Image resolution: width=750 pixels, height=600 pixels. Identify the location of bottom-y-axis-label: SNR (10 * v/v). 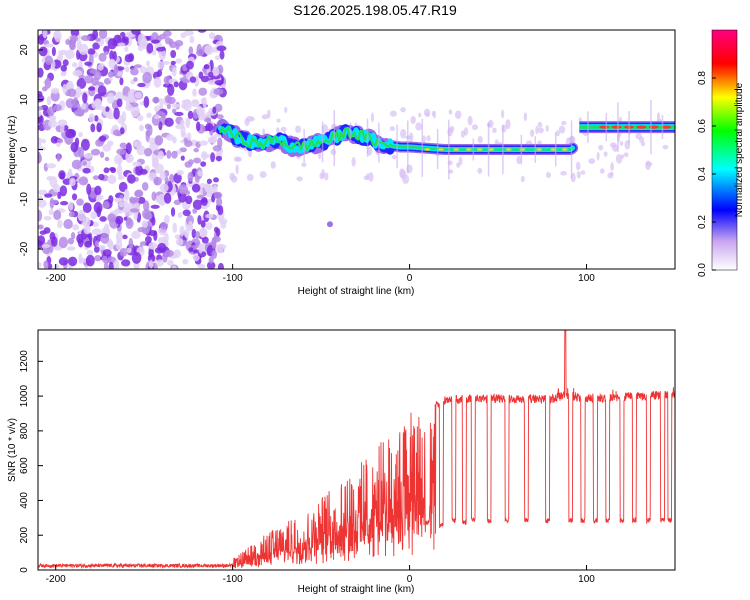
(12, 450).